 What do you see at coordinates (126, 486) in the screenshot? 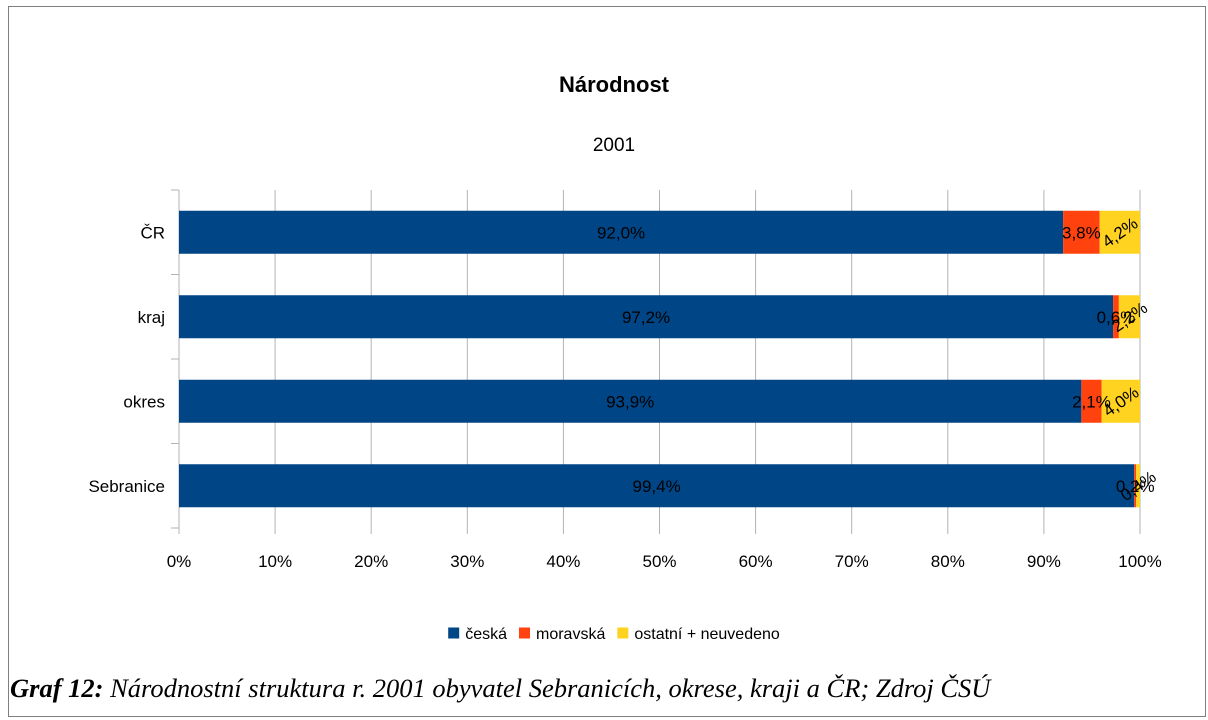
I see `y-tick-label: Sebranice` at bounding box center [126, 486].